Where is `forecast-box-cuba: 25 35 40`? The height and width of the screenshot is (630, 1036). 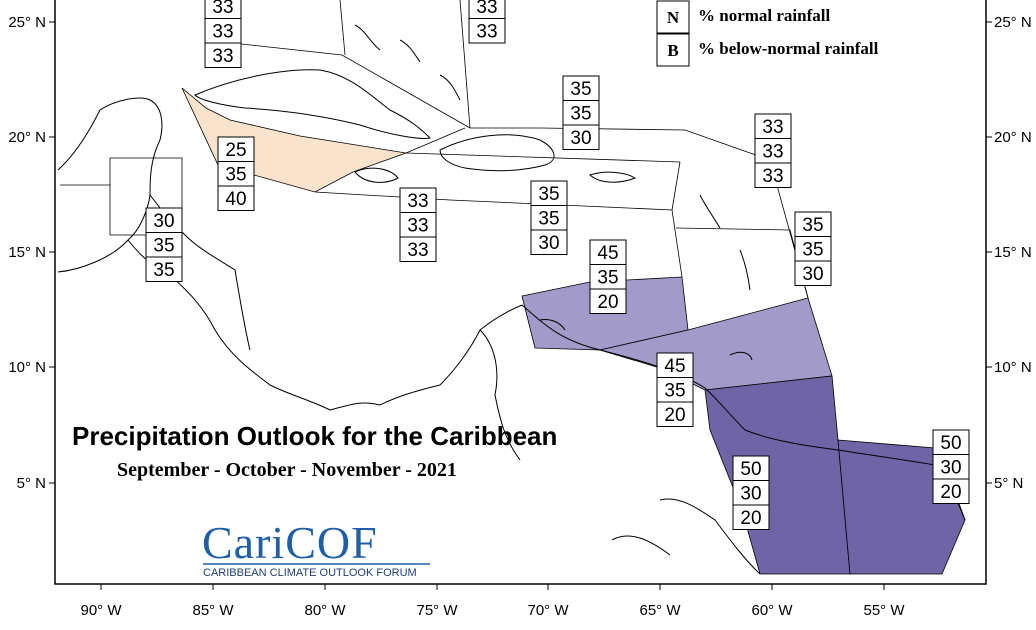
forecast-box-cuba: 25 35 40 is located at coordinates (236, 173).